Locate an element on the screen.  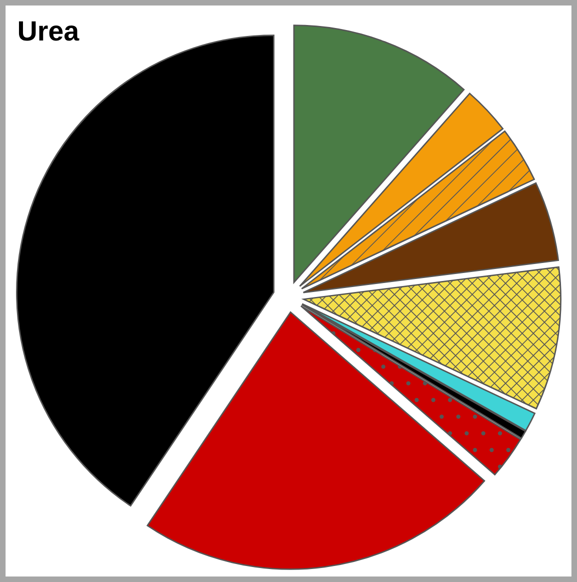
chart-title: Urea is located at coordinates (49, 31).